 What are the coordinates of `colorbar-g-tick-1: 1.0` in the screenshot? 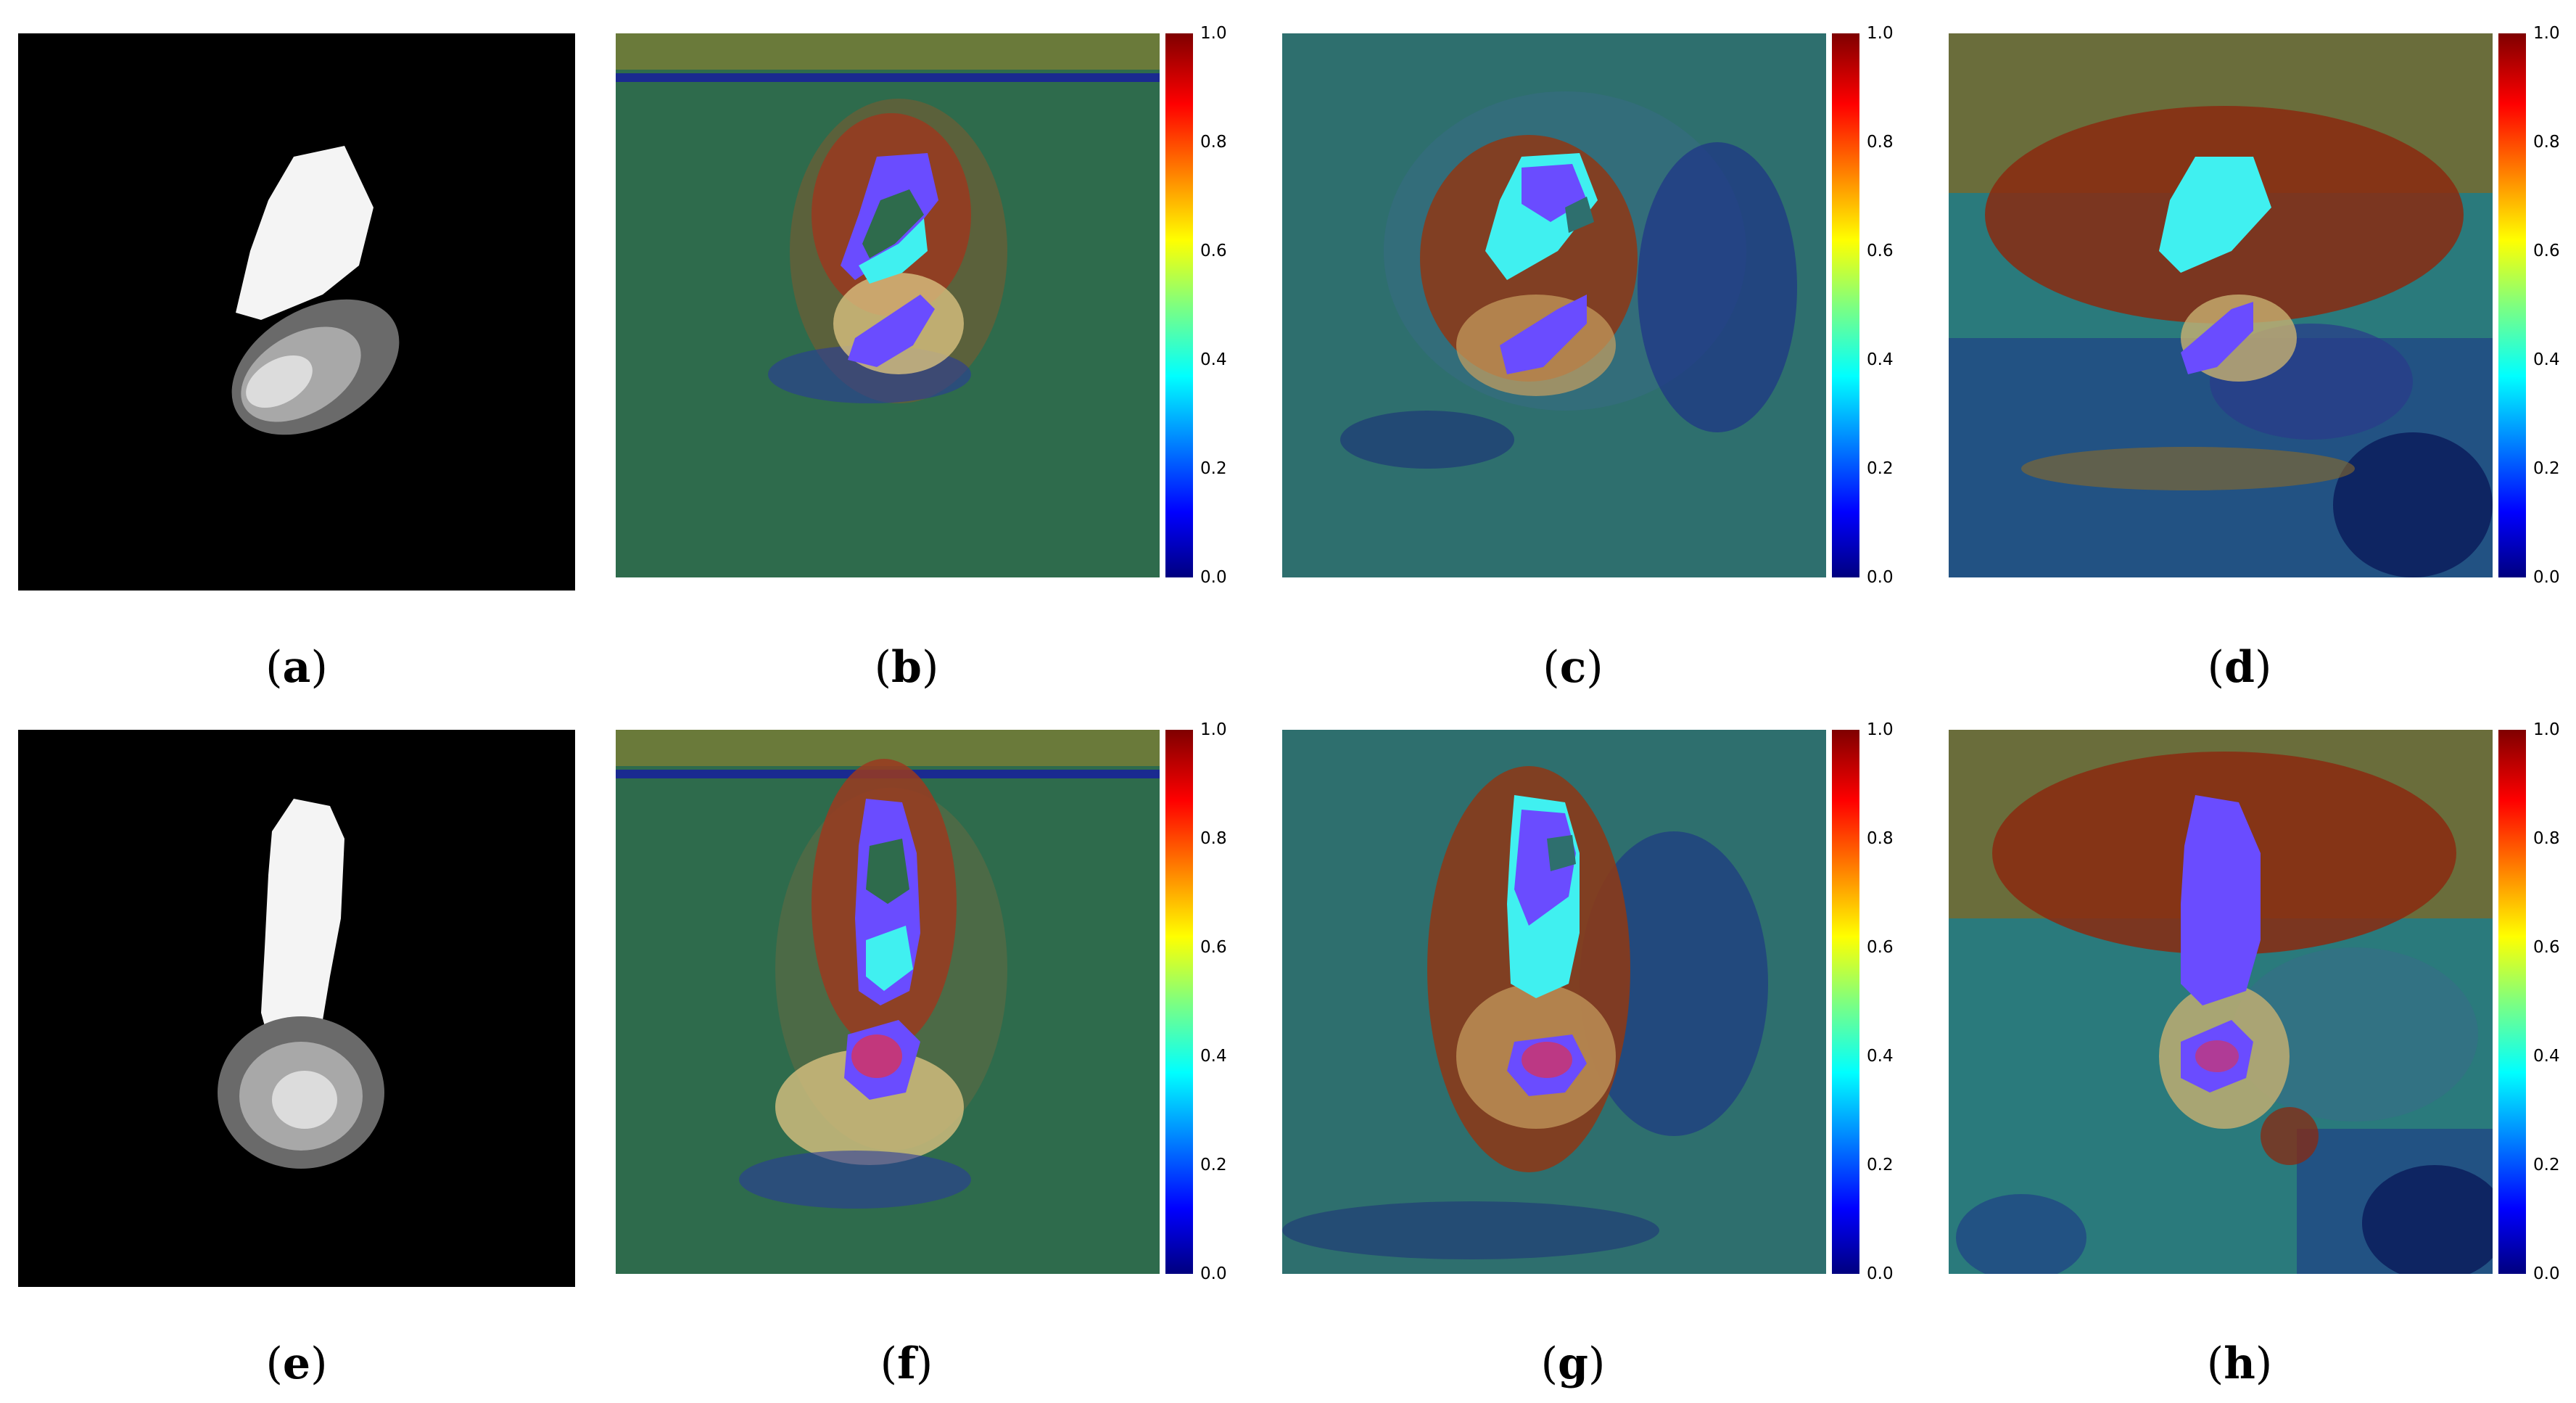 It's located at (1881, 729).